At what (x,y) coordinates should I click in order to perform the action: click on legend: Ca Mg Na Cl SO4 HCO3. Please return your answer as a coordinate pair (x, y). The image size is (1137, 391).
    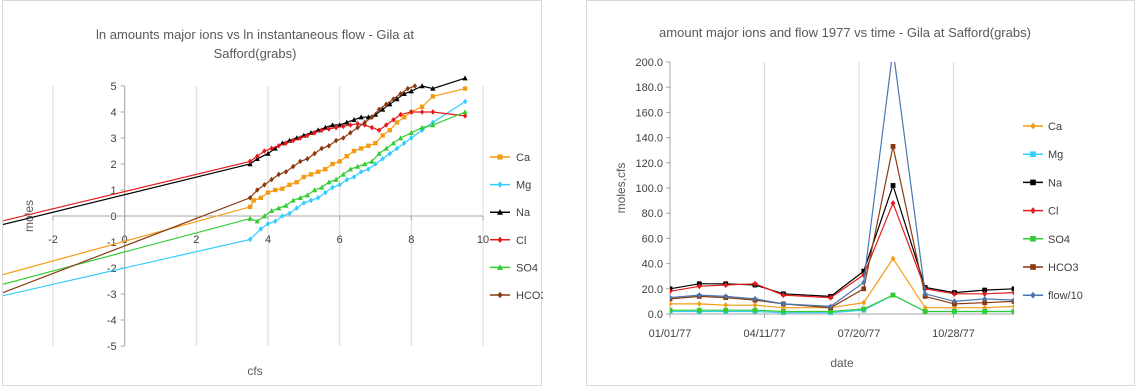
    Looking at the image, I should click on (516, 227).